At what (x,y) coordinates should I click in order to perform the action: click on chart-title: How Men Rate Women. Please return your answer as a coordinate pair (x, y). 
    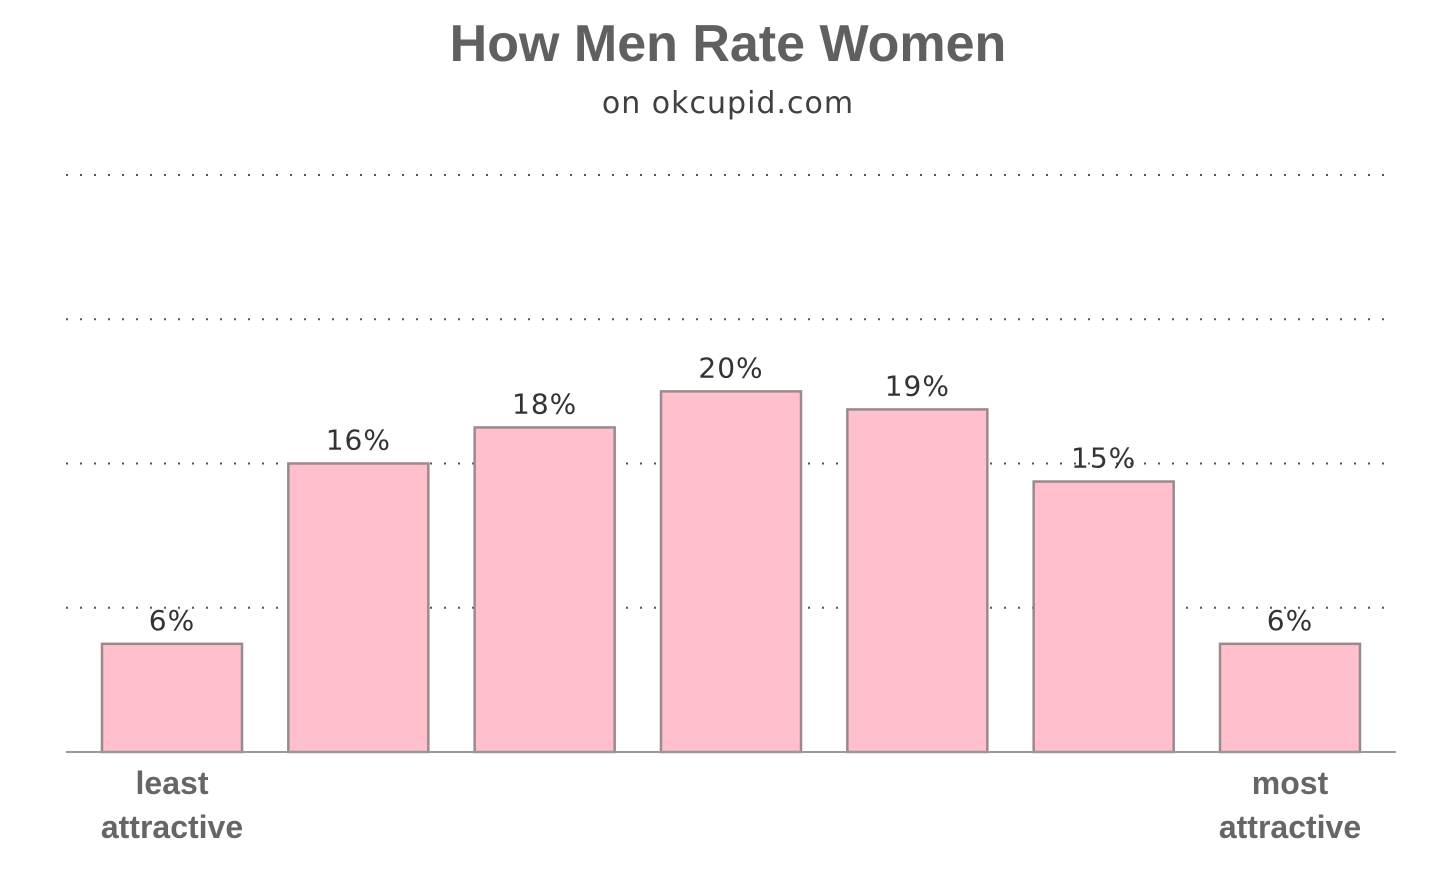
    Looking at the image, I should click on (728, 44).